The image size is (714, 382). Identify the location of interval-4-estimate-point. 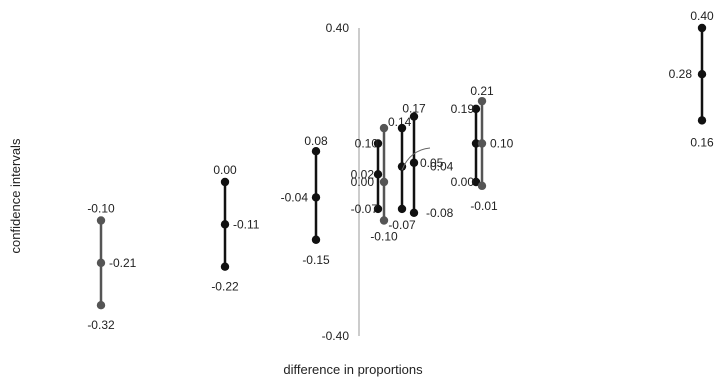
(378, 174).